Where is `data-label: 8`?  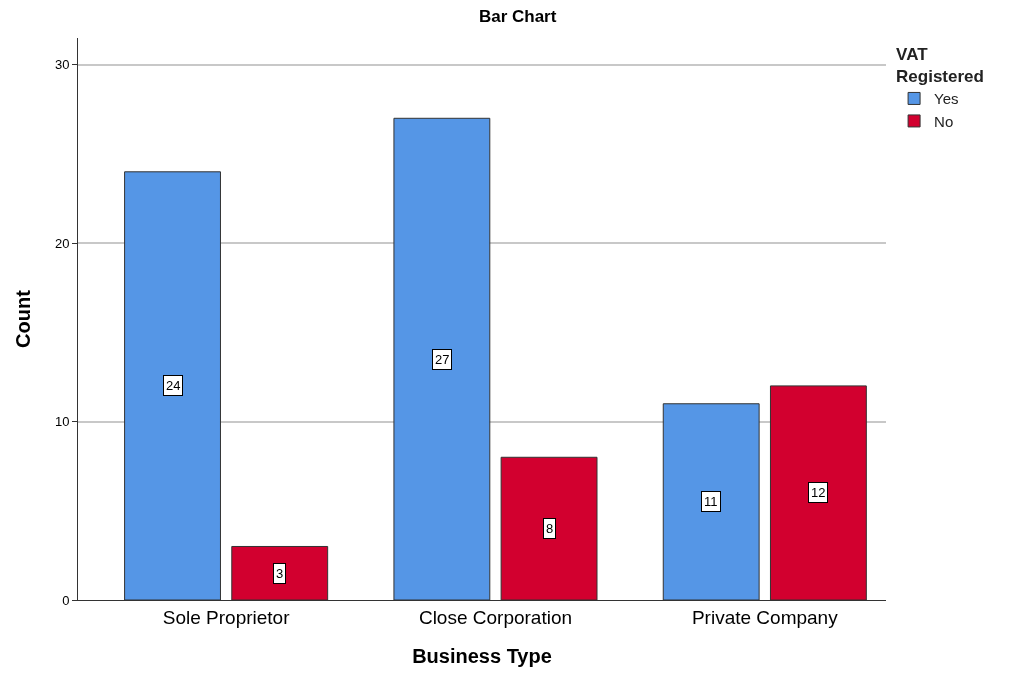
data-label: 8 is located at coordinates (550, 528).